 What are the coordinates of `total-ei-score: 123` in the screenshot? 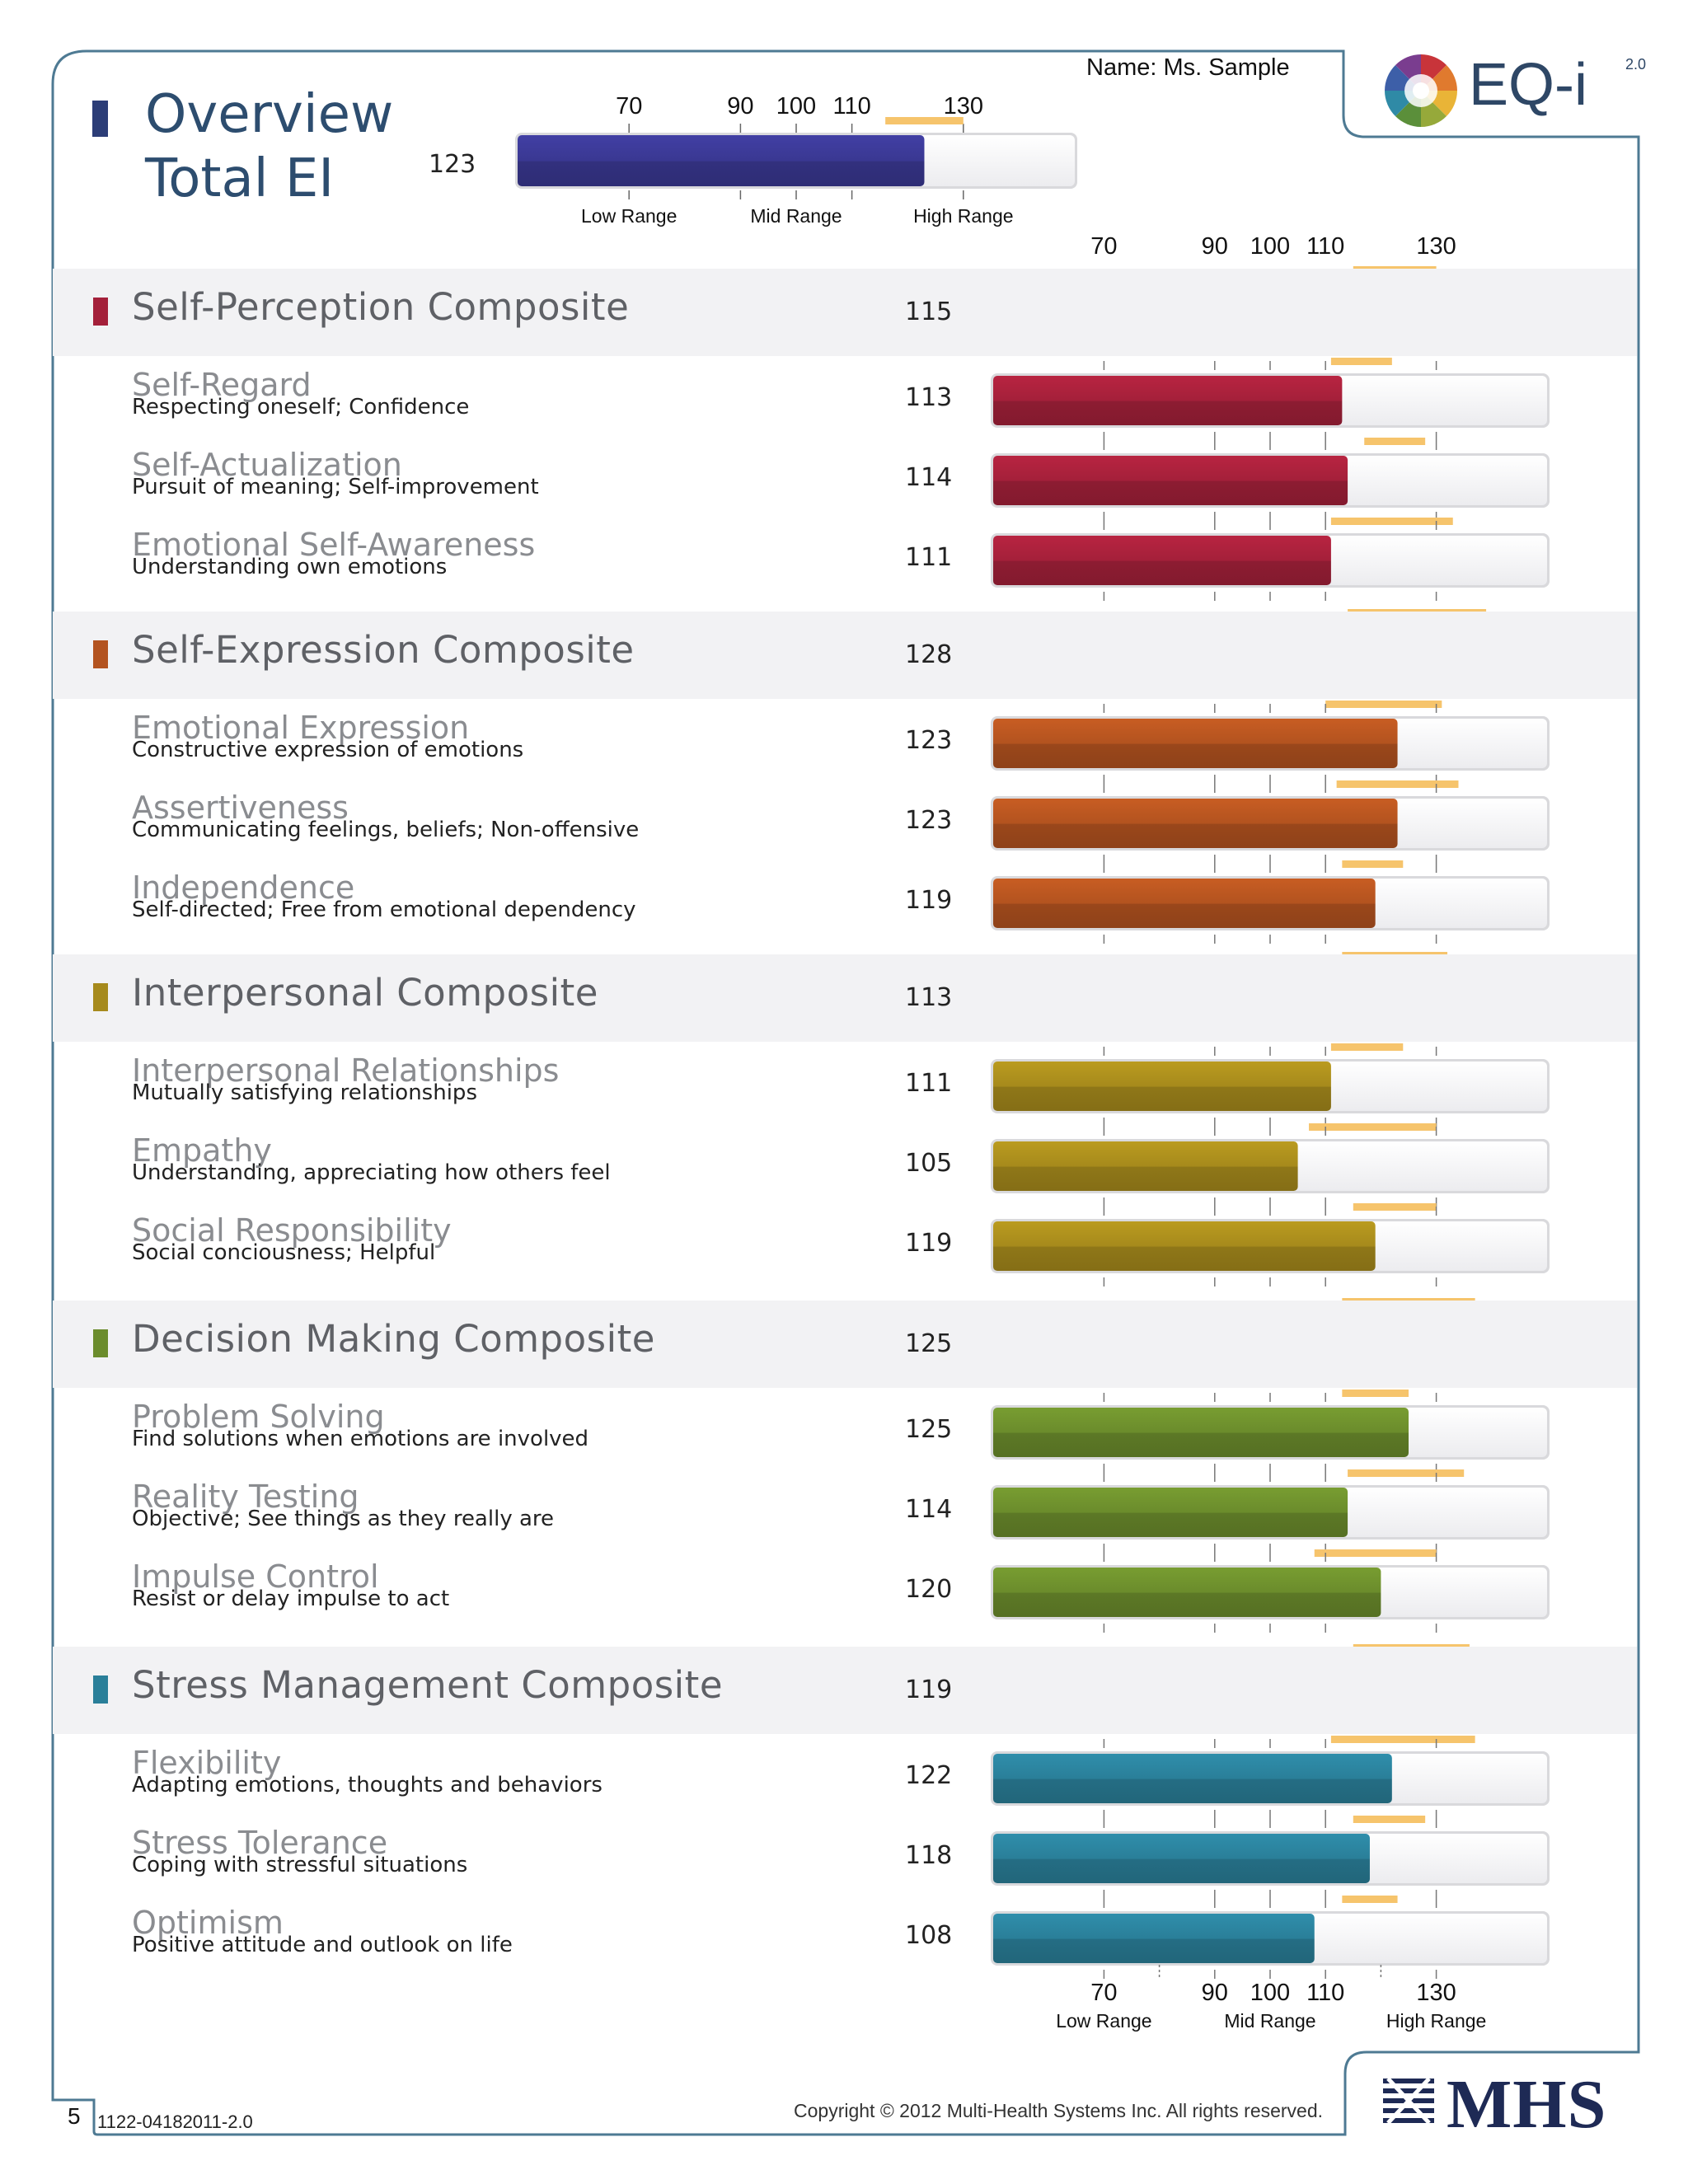 It's located at (452, 164).